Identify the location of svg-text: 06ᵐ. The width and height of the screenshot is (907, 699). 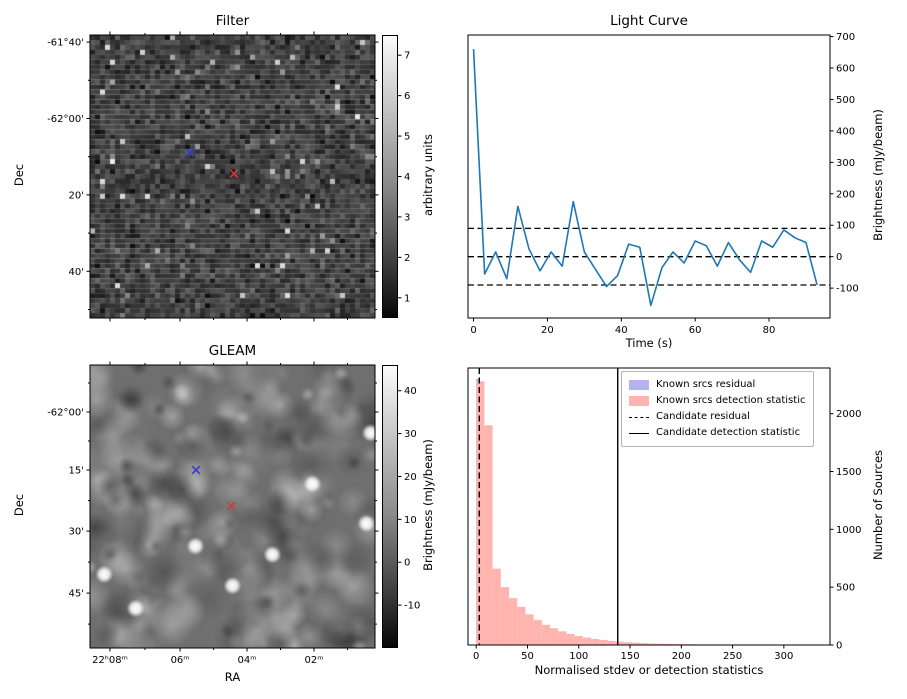
(180, 660).